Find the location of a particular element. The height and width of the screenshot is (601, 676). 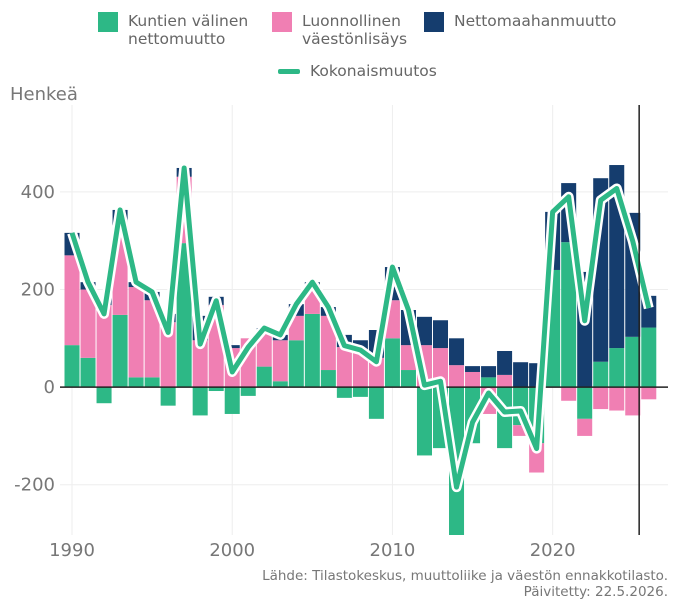

updated: Päivitetty: 22.5.2026. is located at coordinates (595, 592).